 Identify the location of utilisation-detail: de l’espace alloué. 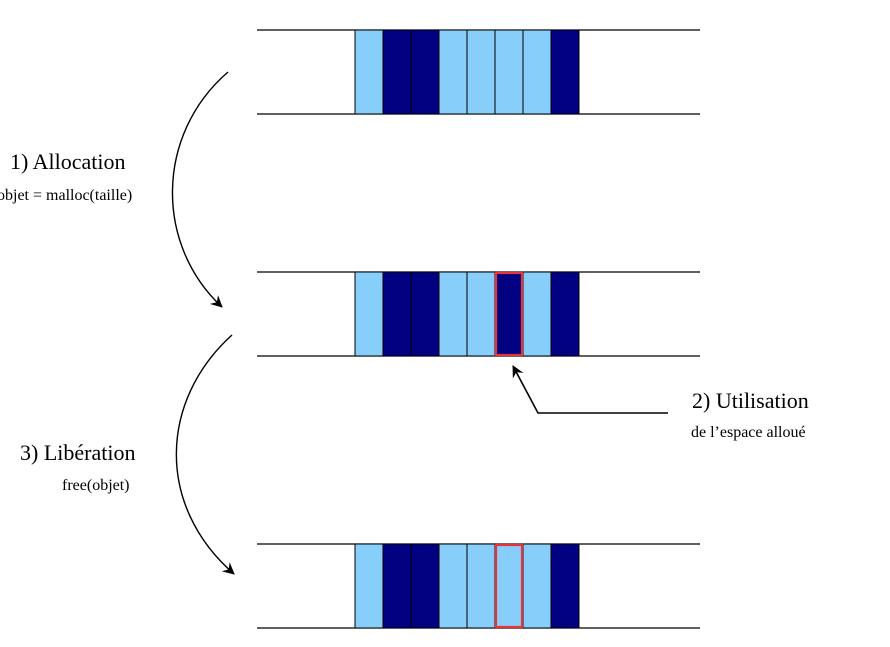
(748, 432).